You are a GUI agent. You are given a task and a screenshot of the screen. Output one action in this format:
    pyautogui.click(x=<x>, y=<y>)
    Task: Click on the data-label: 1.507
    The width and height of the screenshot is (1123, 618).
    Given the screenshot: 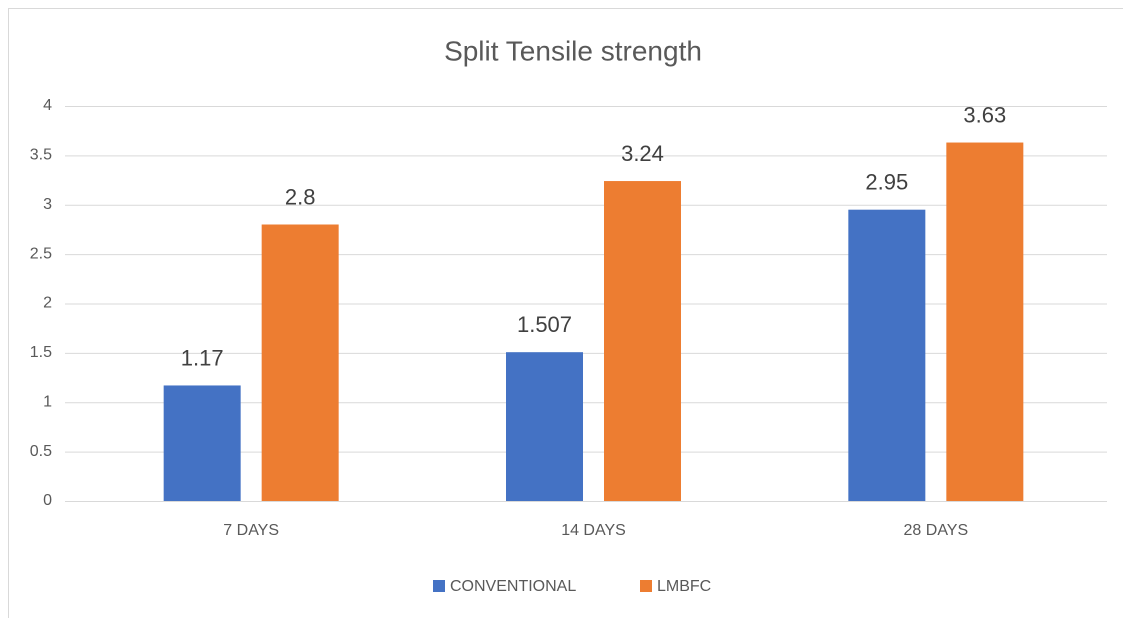 What is the action you would take?
    pyautogui.click(x=544, y=324)
    